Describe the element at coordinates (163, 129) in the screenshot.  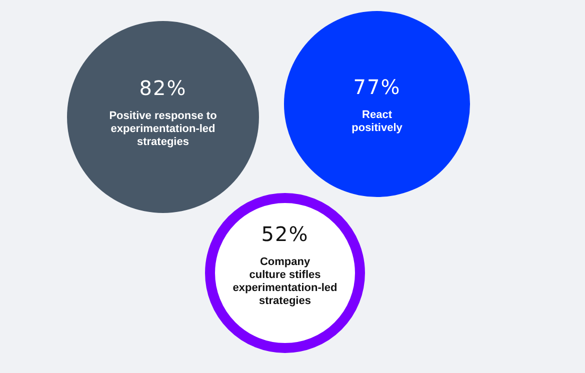
I see `category-label: Positive response to experimentation-led strategies` at that location.